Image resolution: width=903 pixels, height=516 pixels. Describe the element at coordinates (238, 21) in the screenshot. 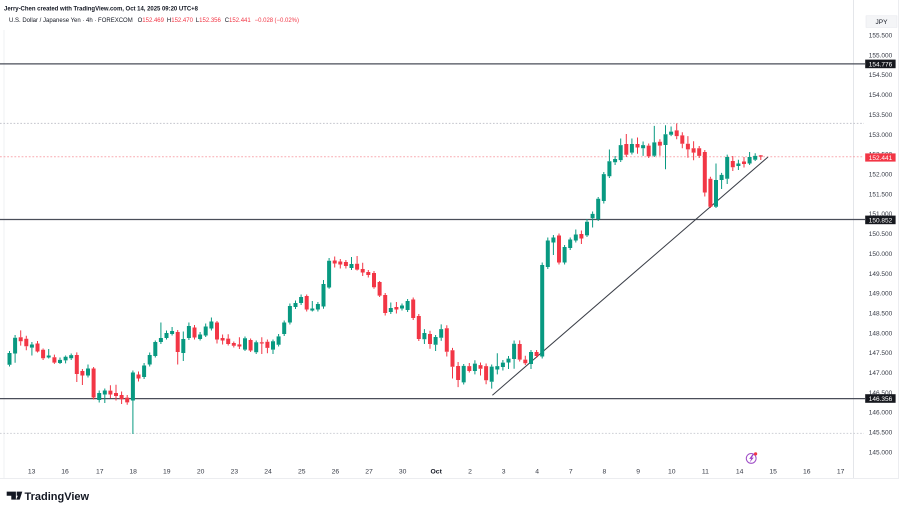

I see `svg-text: C152.441` at that location.